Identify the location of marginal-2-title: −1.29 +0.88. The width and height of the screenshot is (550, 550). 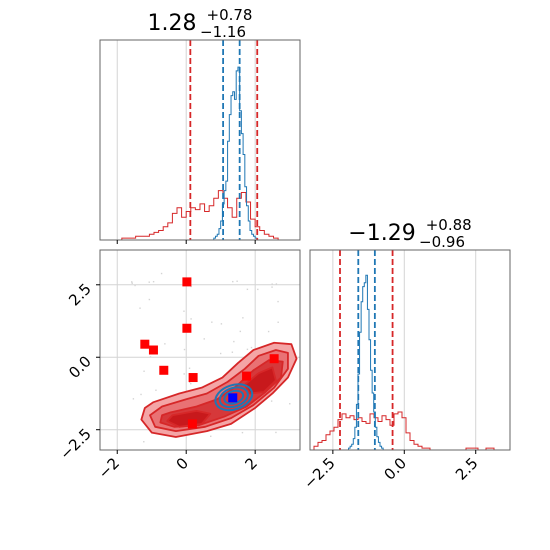
(409, 231).